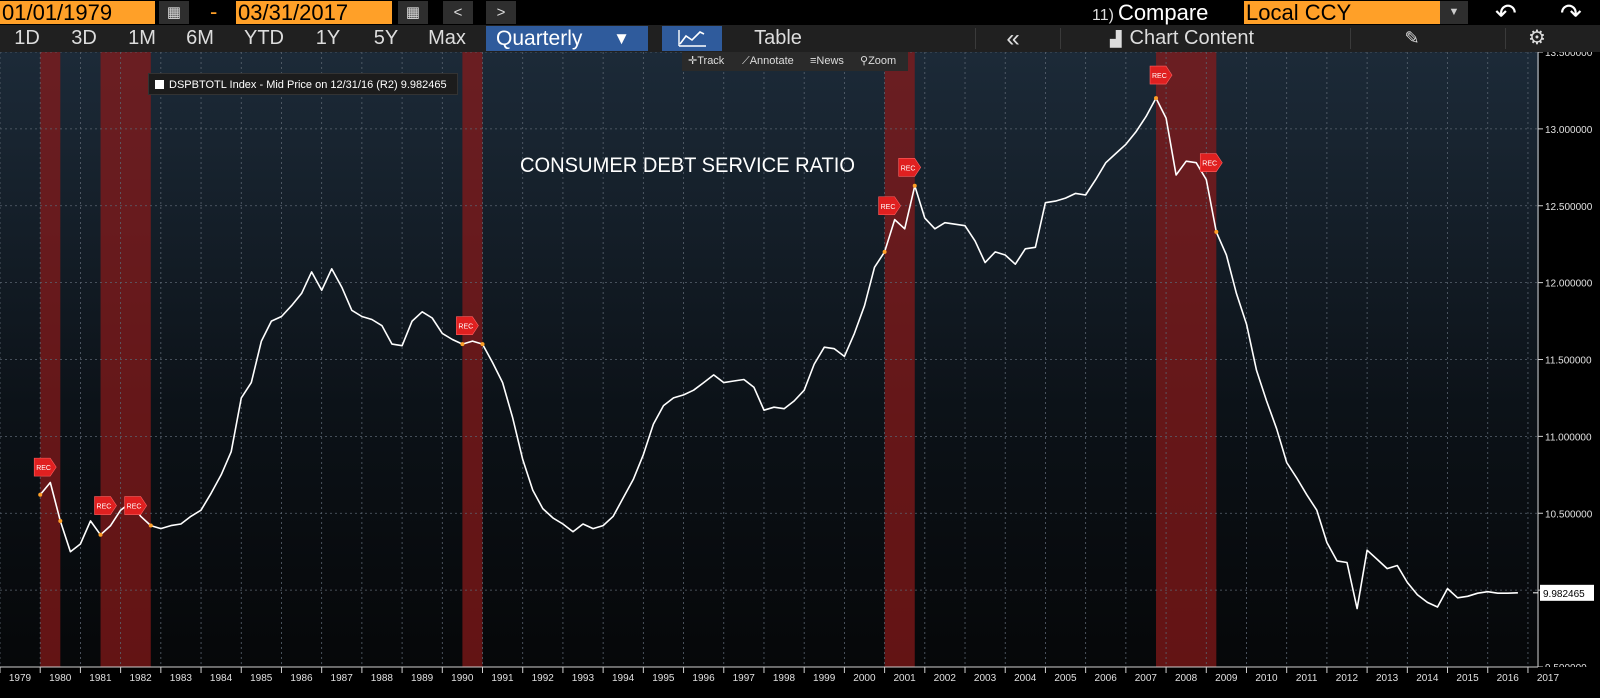 This screenshot has height=698, width=1600. What do you see at coordinates (1226, 678) in the screenshot?
I see `x-tick-label: 2009` at bounding box center [1226, 678].